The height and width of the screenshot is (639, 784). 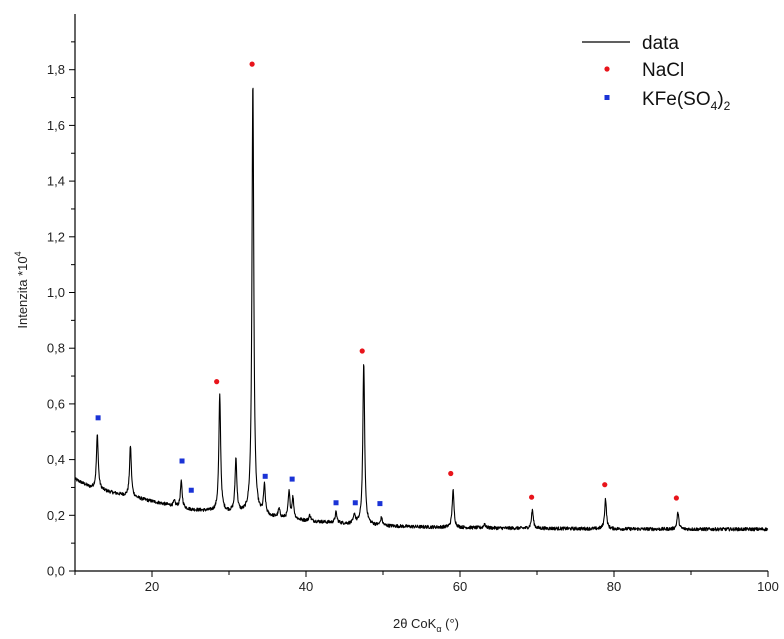 What do you see at coordinates (56, 181) in the screenshot?
I see `y-tick-label: 1,4` at bounding box center [56, 181].